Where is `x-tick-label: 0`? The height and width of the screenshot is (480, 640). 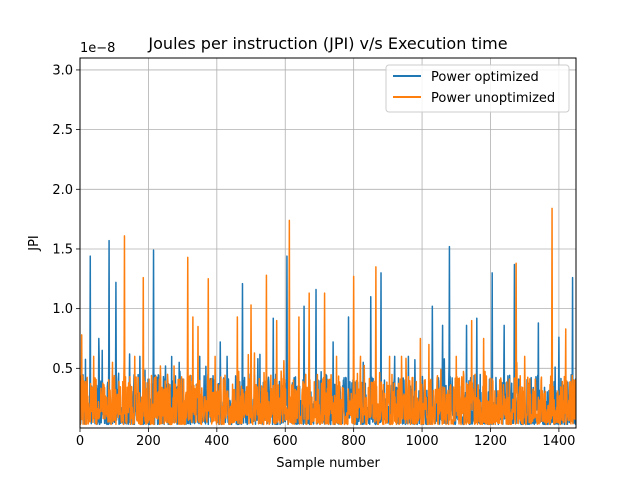 x-tick-label: 0 is located at coordinates (80, 441).